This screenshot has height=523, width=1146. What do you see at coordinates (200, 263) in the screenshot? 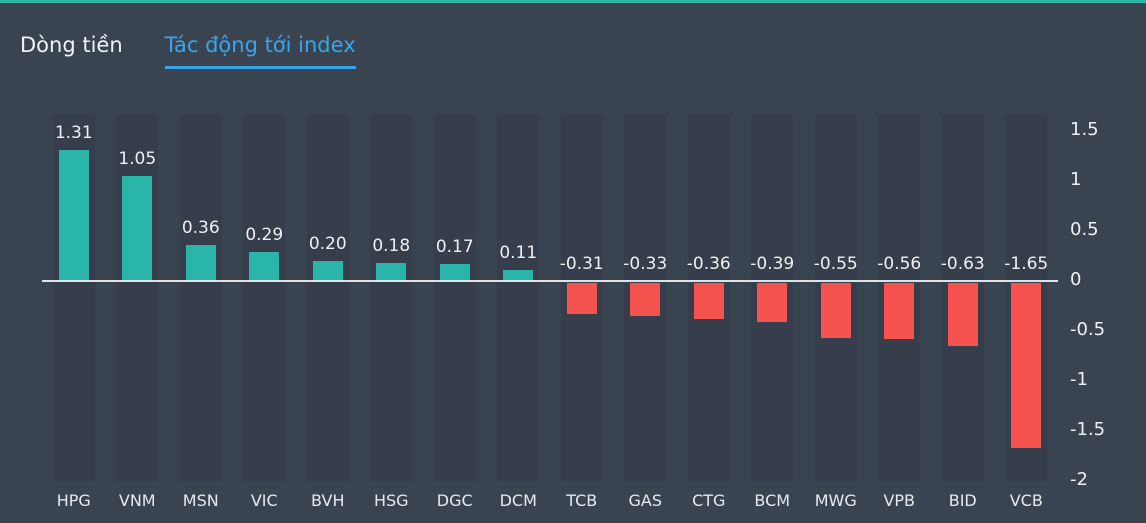
I see `bar-msn` at bounding box center [200, 263].